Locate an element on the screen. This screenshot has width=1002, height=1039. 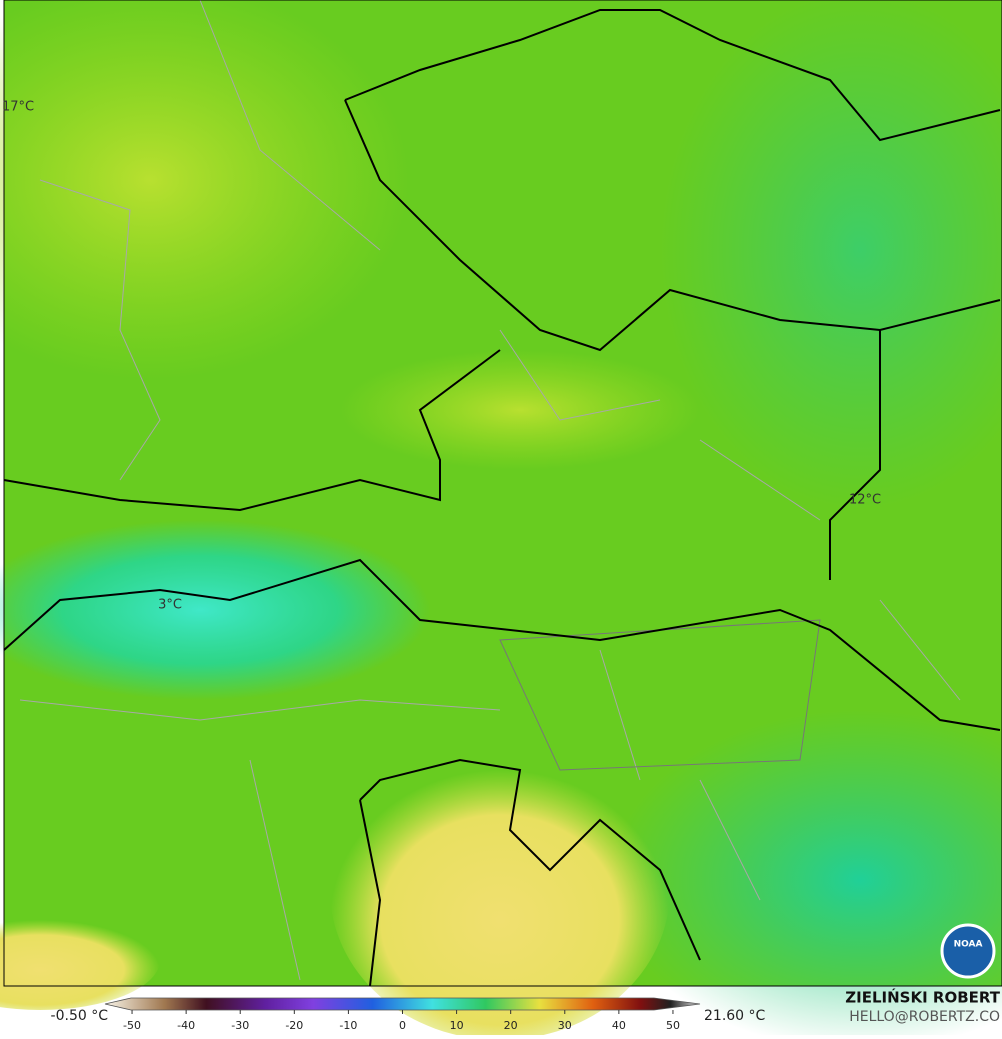
colorbar-tick-label: -20 is located at coordinates (294, 1025).